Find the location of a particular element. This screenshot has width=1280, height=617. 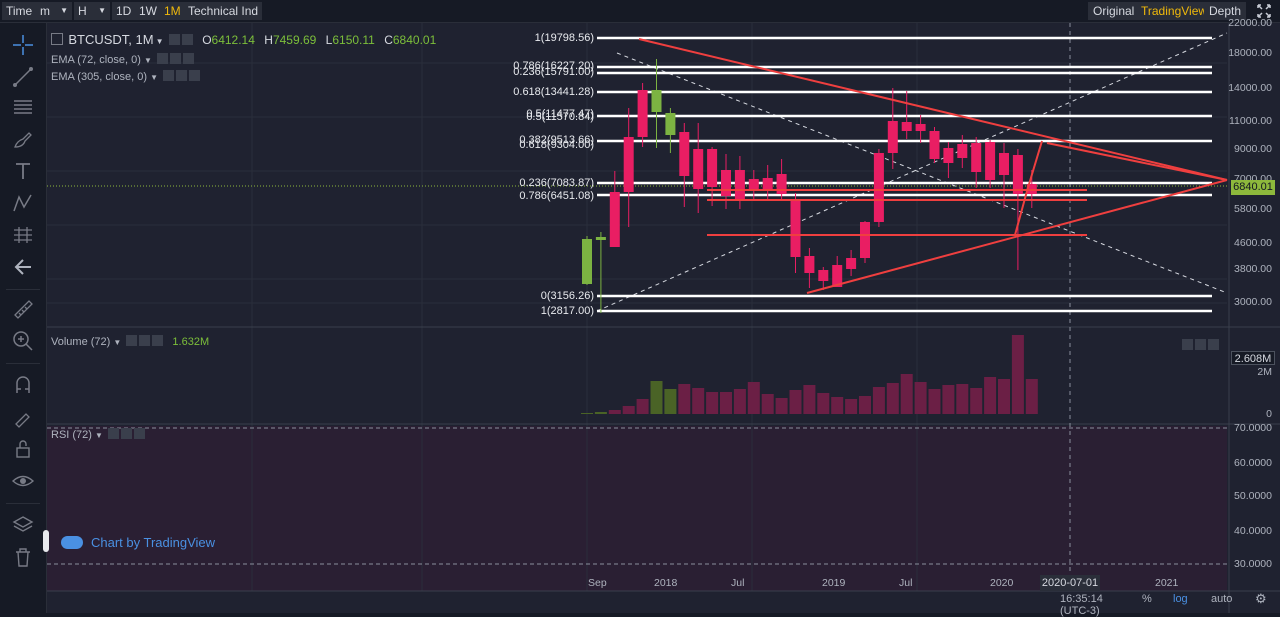

tradingview-watermark: Chart by TradingView is located at coordinates (138, 542).